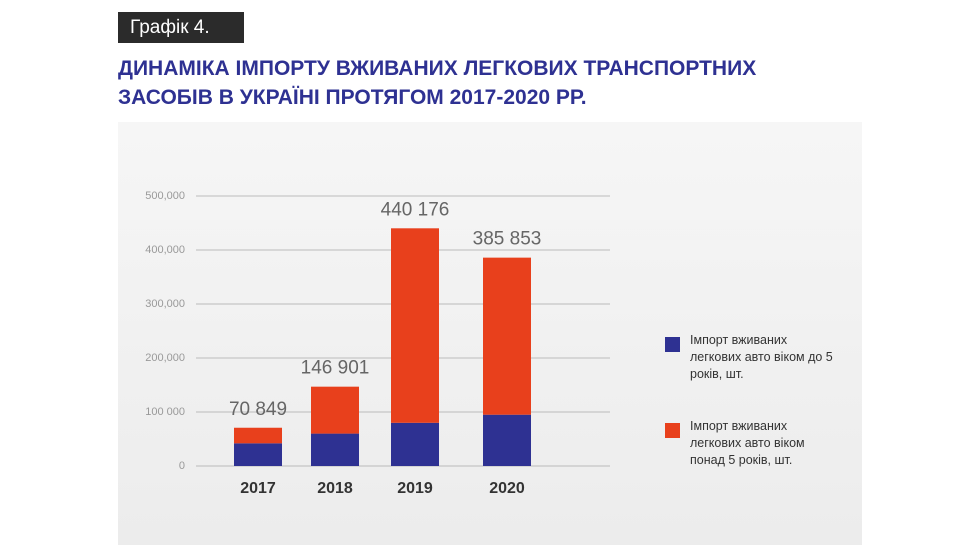 The image size is (980, 560). Describe the element at coordinates (165, 196) in the screenshot. I see `y-tick-label: 500,000` at that location.